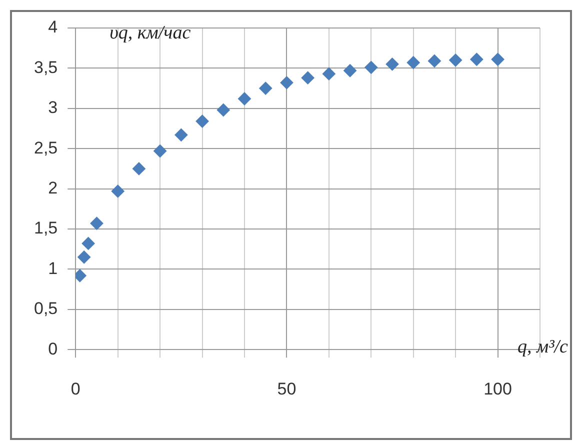  Describe the element at coordinates (498, 388) in the screenshot. I see `x-tick-label: 100` at that location.